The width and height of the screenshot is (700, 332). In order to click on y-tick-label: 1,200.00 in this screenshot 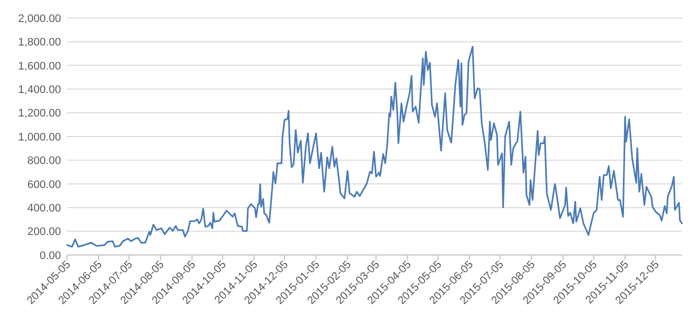, I will do `click(39, 114)`.